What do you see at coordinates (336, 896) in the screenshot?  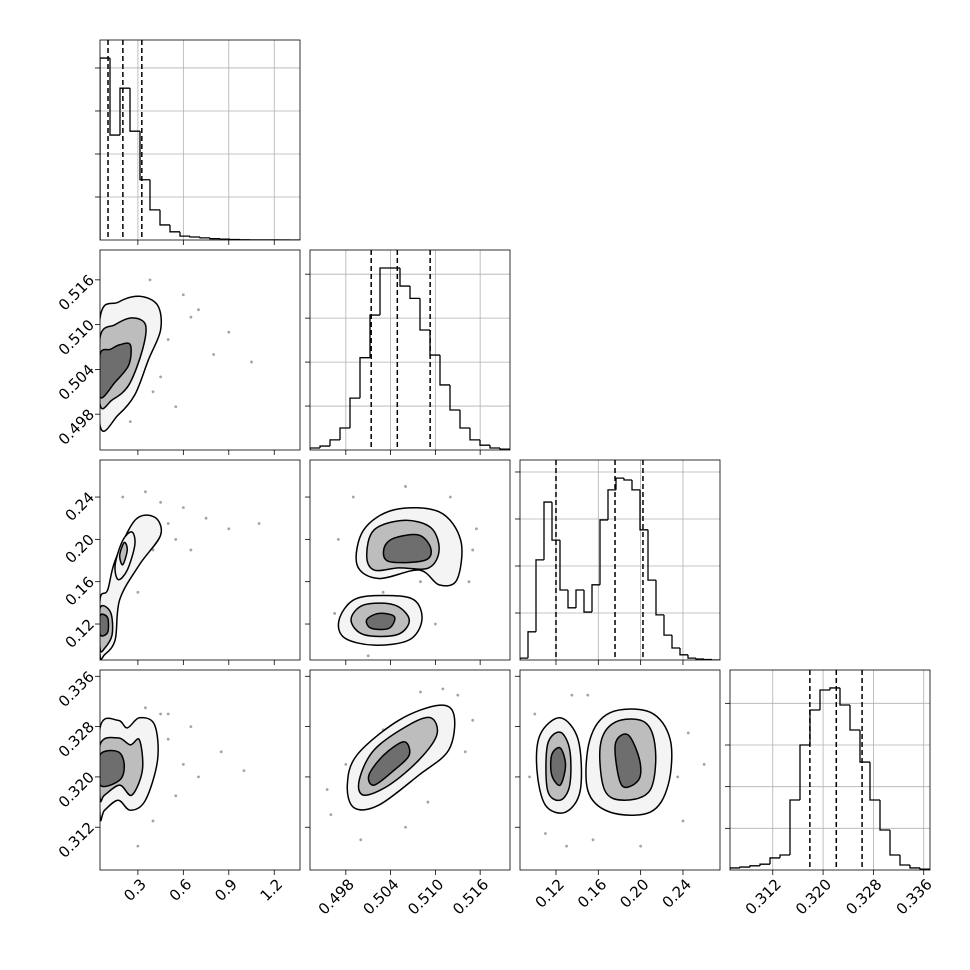 I see `x-tick-label: 0.498` at bounding box center [336, 896].